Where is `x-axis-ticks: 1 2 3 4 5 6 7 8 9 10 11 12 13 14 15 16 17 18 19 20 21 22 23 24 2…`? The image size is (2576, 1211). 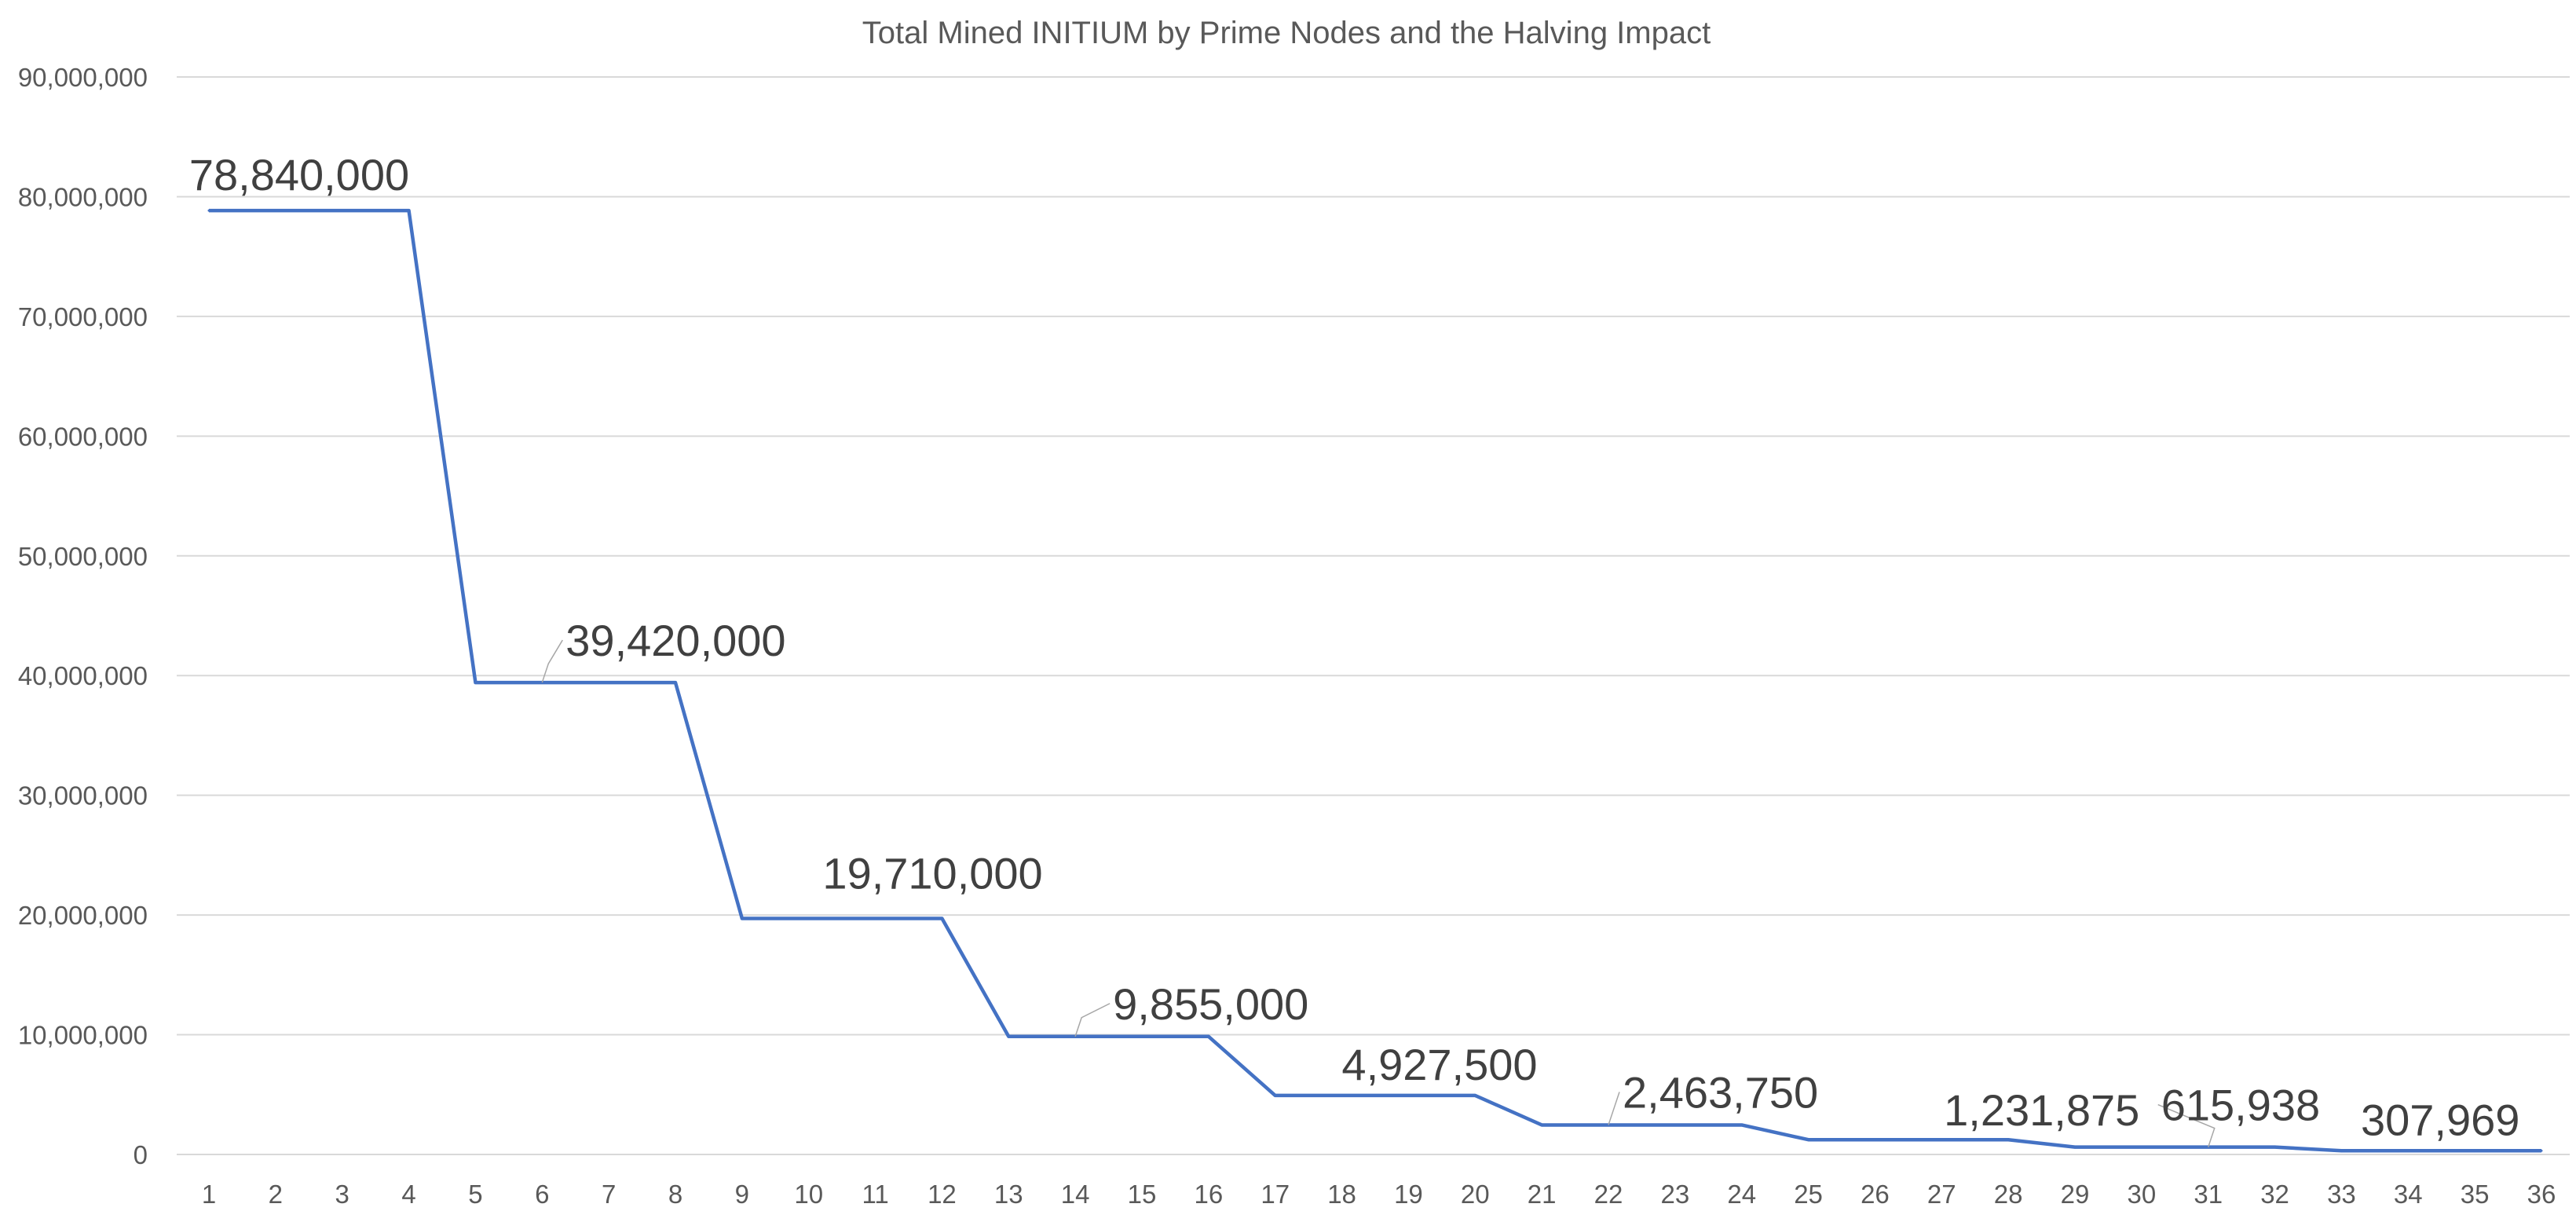
x-axis-ticks: 1 2 3 4 5 6 7 8 9 10 11 12 13 14 15 16 17 18 19 20 21 22 23 24 2… is located at coordinates (1379, 1195).